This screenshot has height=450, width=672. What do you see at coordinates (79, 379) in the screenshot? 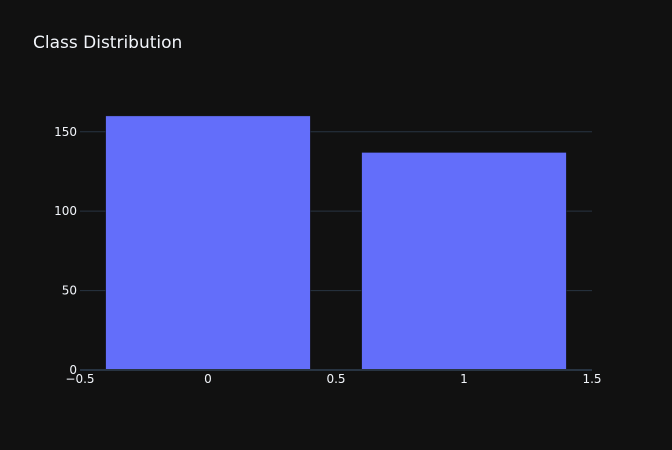
I see `x-tick-label: −0.5` at bounding box center [79, 379].